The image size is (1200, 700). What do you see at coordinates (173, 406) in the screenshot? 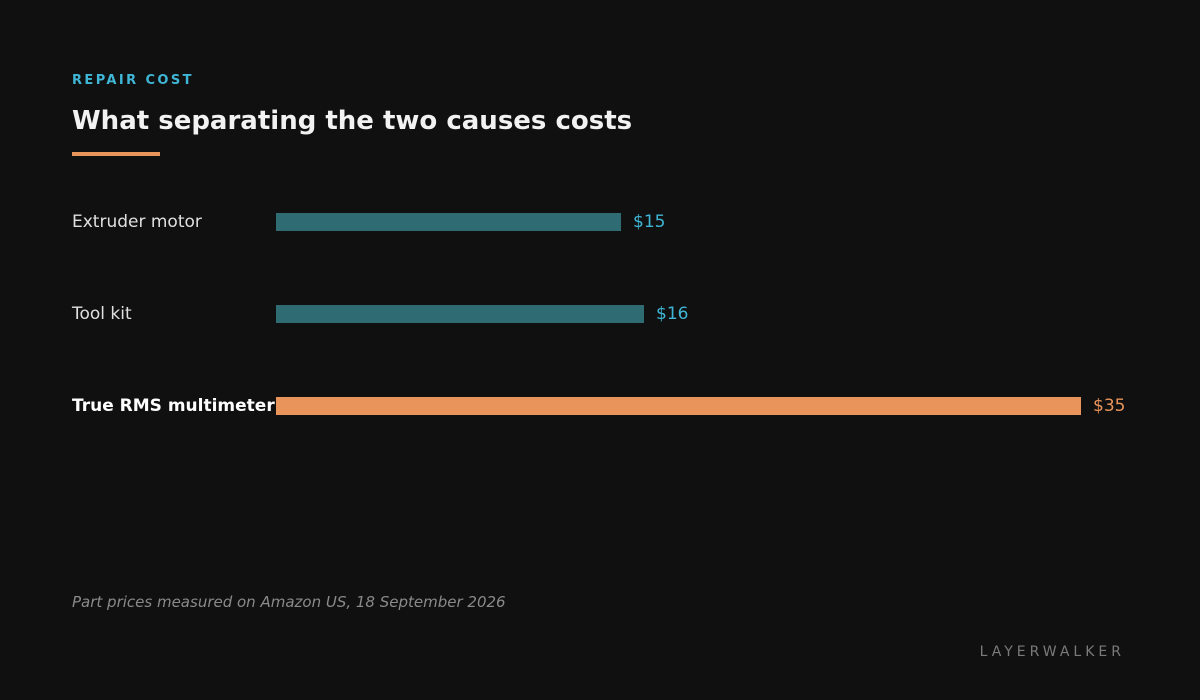
I see `category-label-true-rms-multimeter: True RMS multimeter` at bounding box center [173, 406].